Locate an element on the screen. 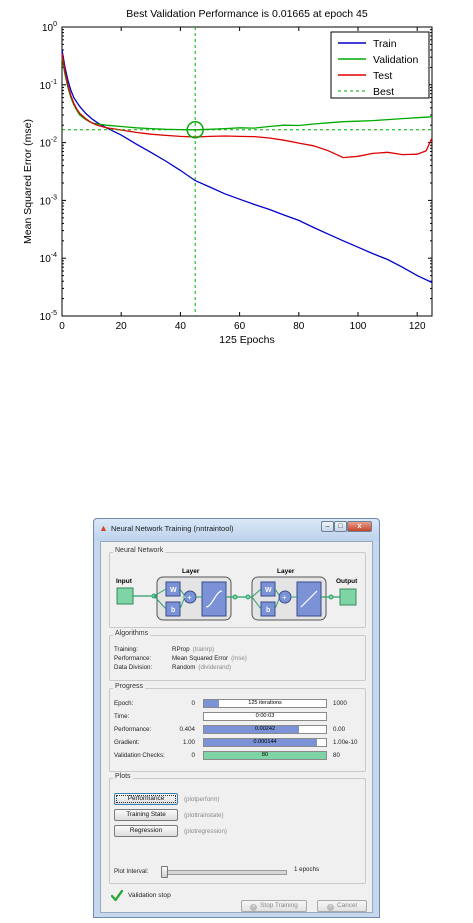 This screenshot has height=923, width=473. layer-1-b: b is located at coordinates (173, 610).